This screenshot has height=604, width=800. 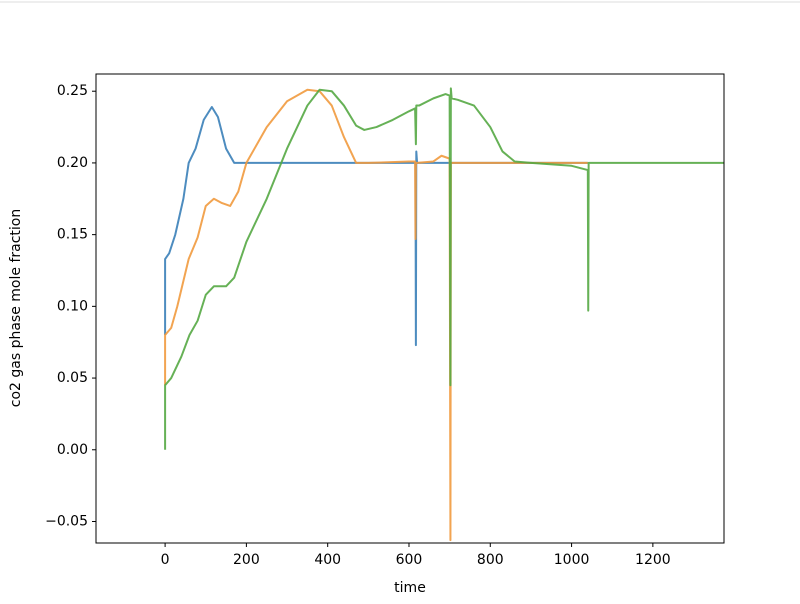 What do you see at coordinates (572, 560) in the screenshot?
I see `x-tick-label: 1000` at bounding box center [572, 560].